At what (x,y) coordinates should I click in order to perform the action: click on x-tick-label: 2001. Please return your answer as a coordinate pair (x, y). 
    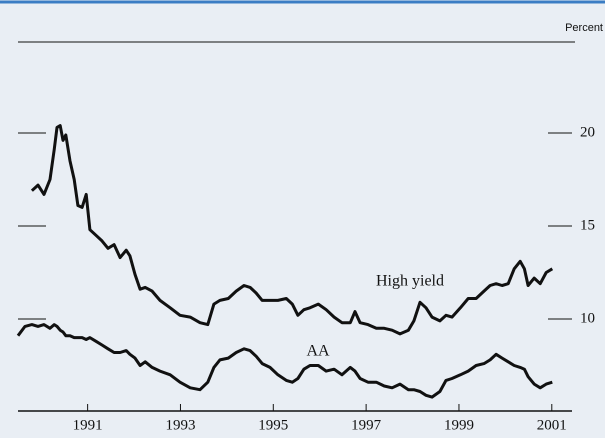
    Looking at the image, I should click on (552, 425).